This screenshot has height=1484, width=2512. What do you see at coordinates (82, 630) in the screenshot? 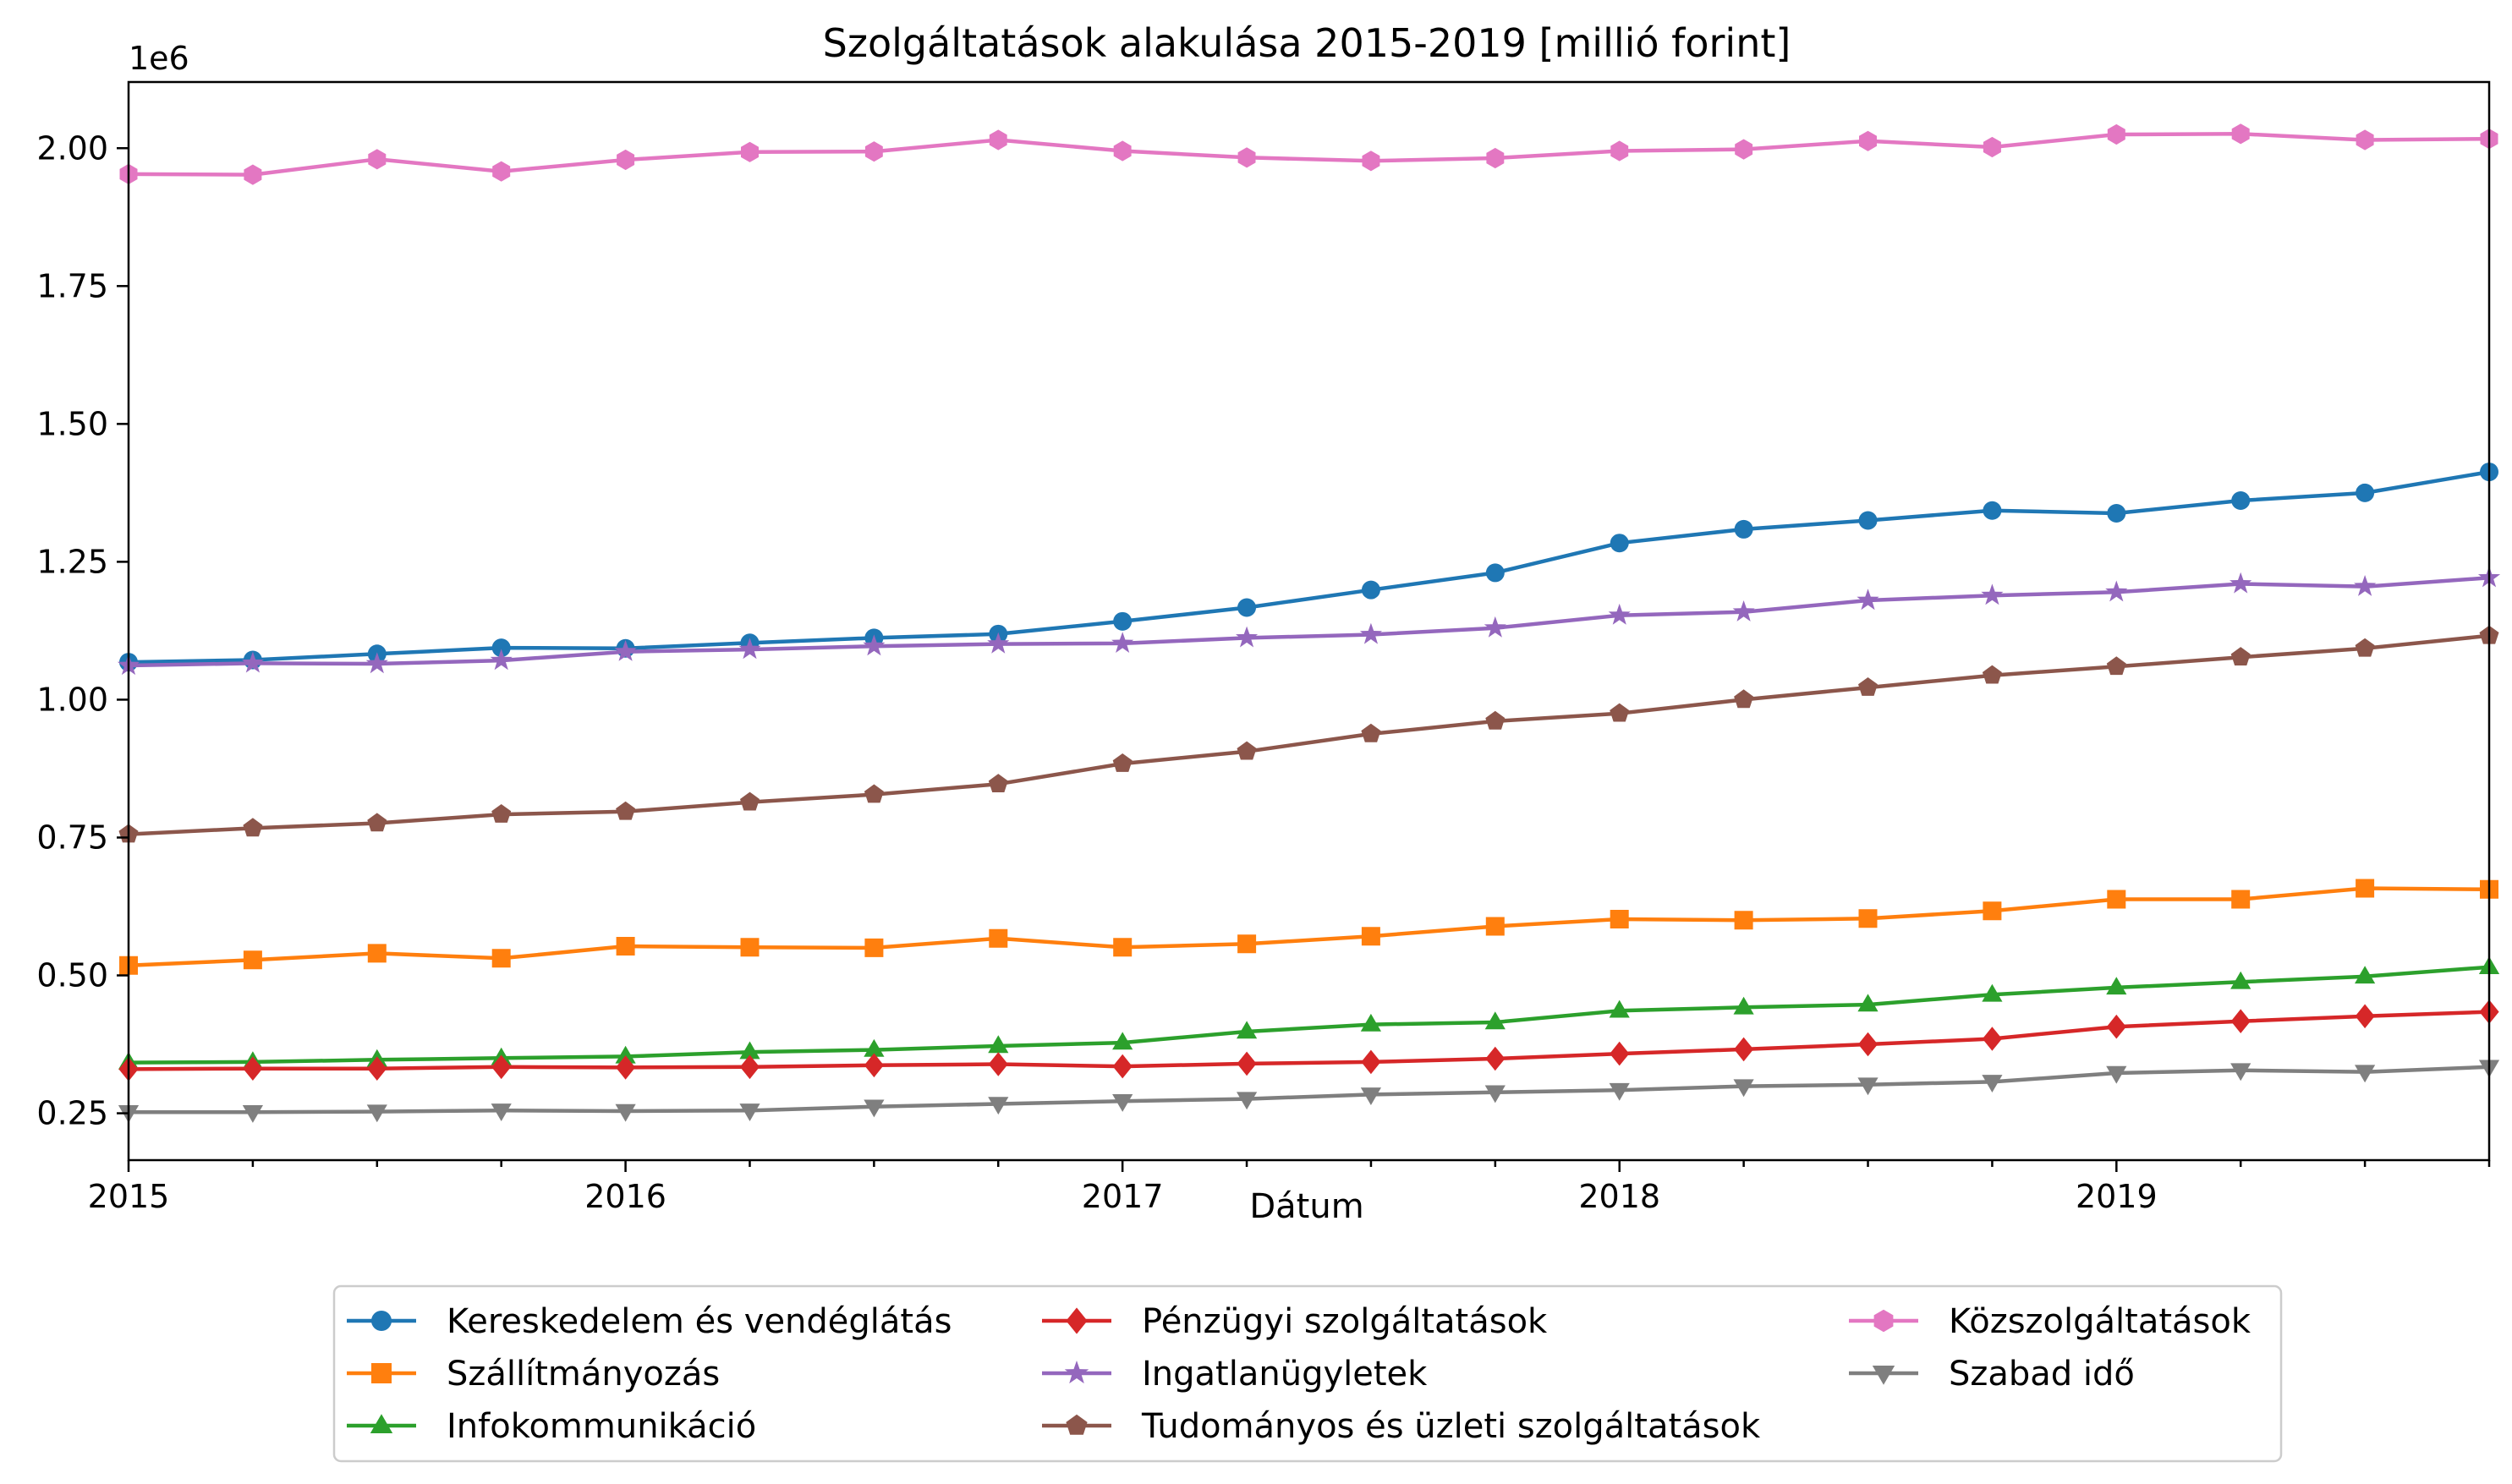
I see `y-axis: 0.25 0.50 0.75 1.00 1.25 1.50 1.75 2.00` at bounding box center [82, 630].